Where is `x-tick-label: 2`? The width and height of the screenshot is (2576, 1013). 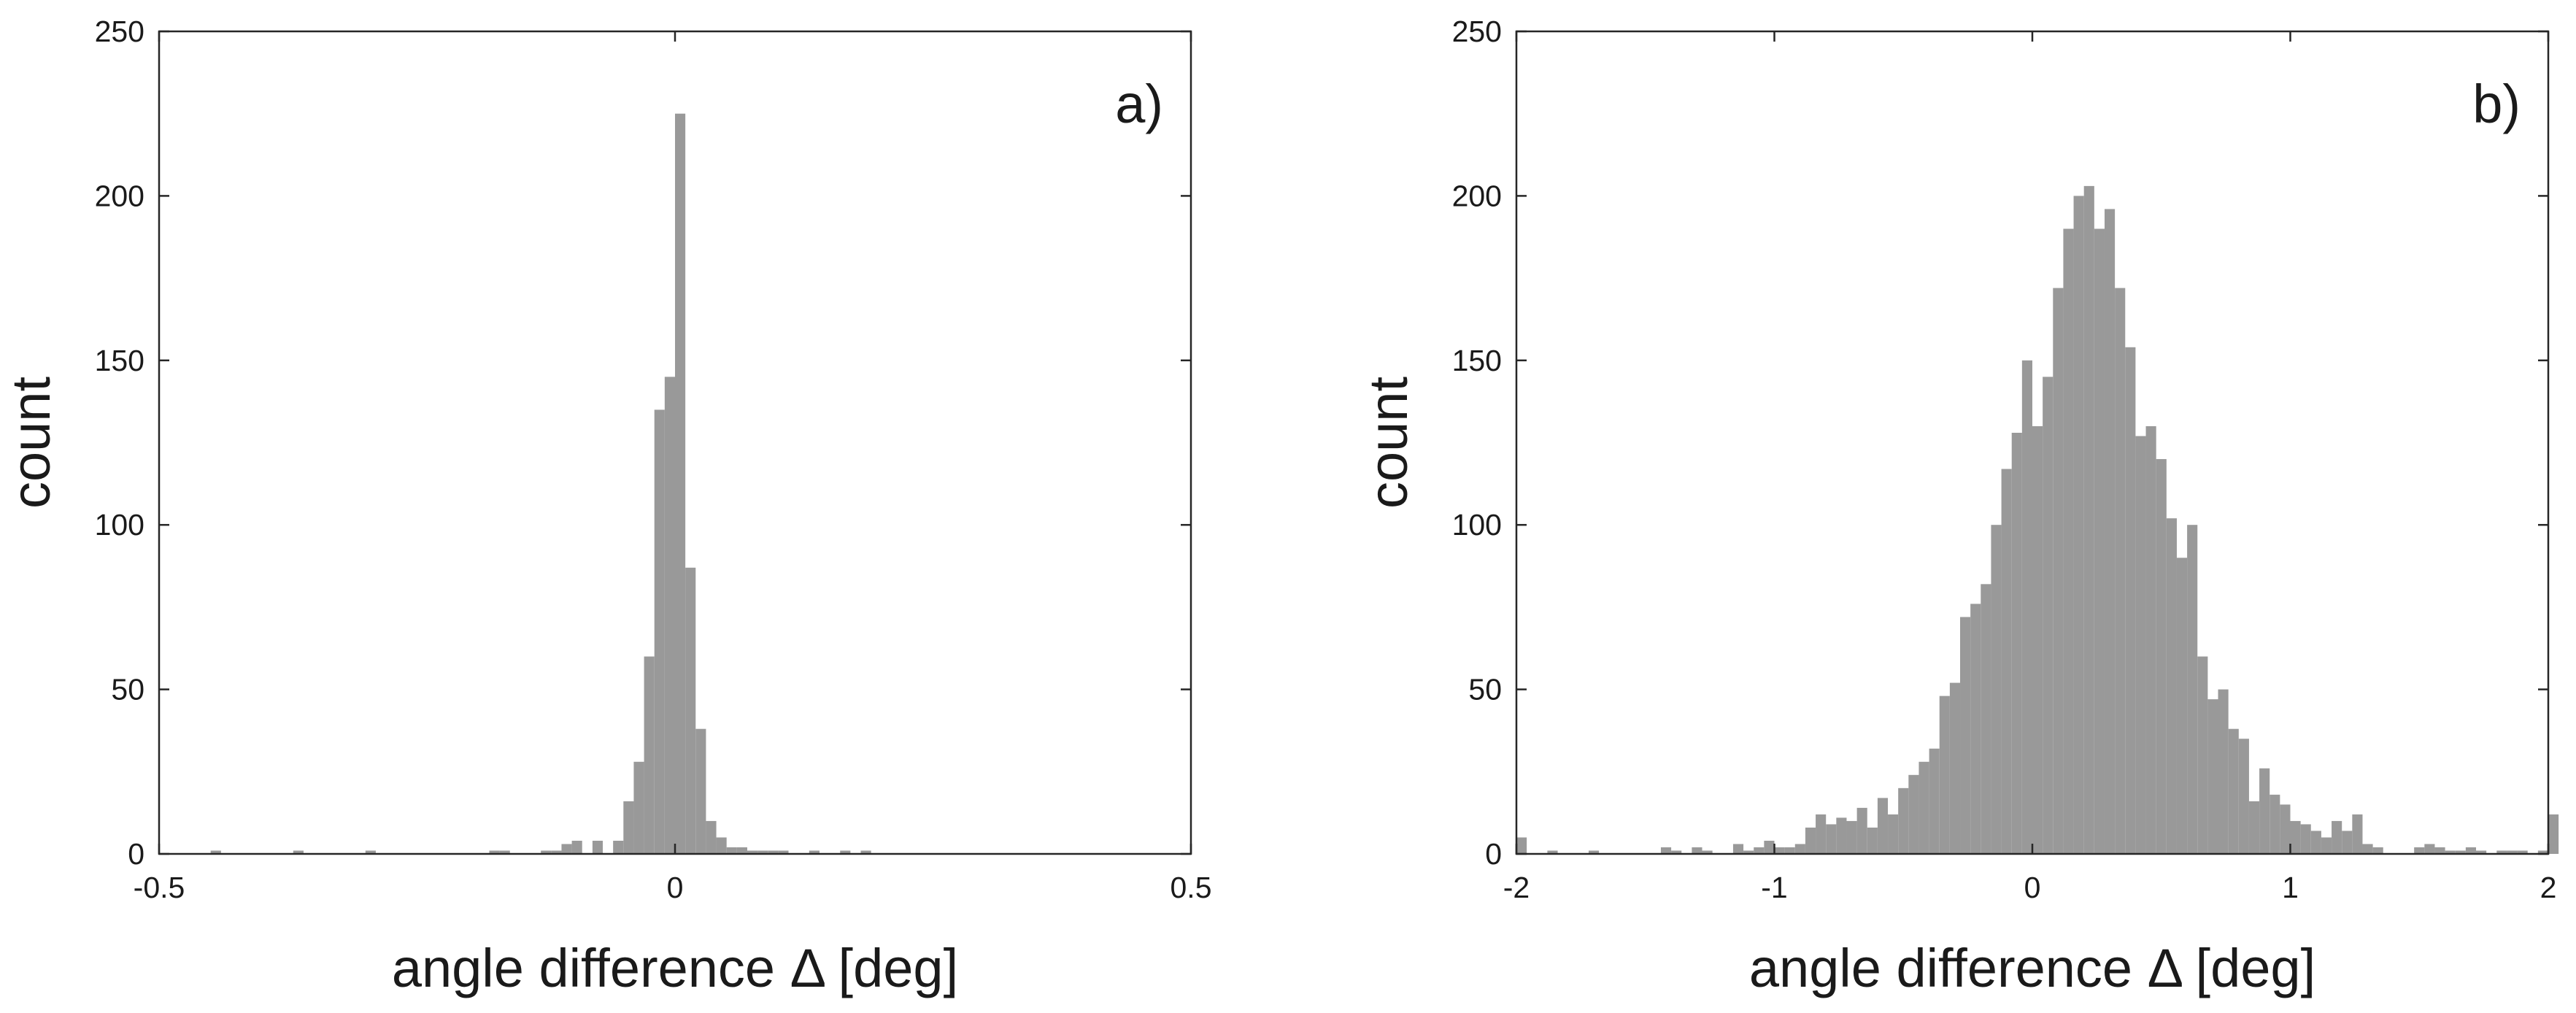 x-tick-label: 2 is located at coordinates (2548, 887).